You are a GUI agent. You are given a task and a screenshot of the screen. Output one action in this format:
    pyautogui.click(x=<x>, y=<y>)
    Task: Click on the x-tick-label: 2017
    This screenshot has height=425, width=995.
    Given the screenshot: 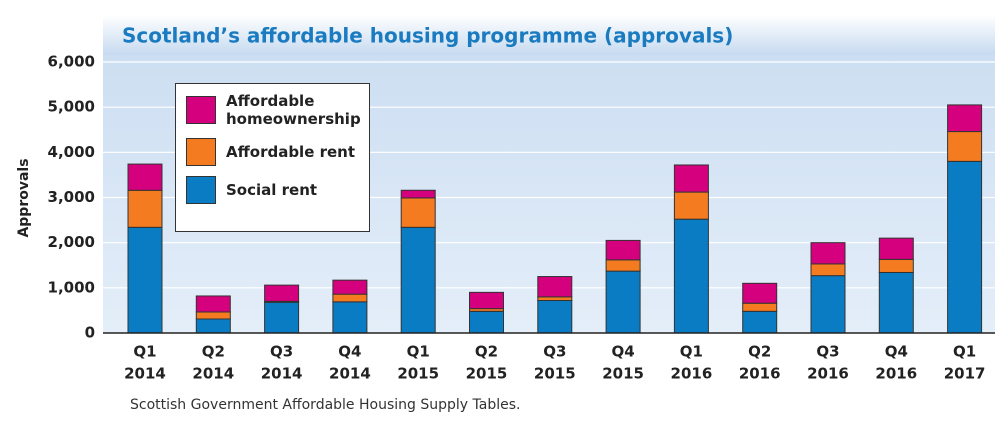 What is the action you would take?
    pyautogui.click(x=965, y=374)
    